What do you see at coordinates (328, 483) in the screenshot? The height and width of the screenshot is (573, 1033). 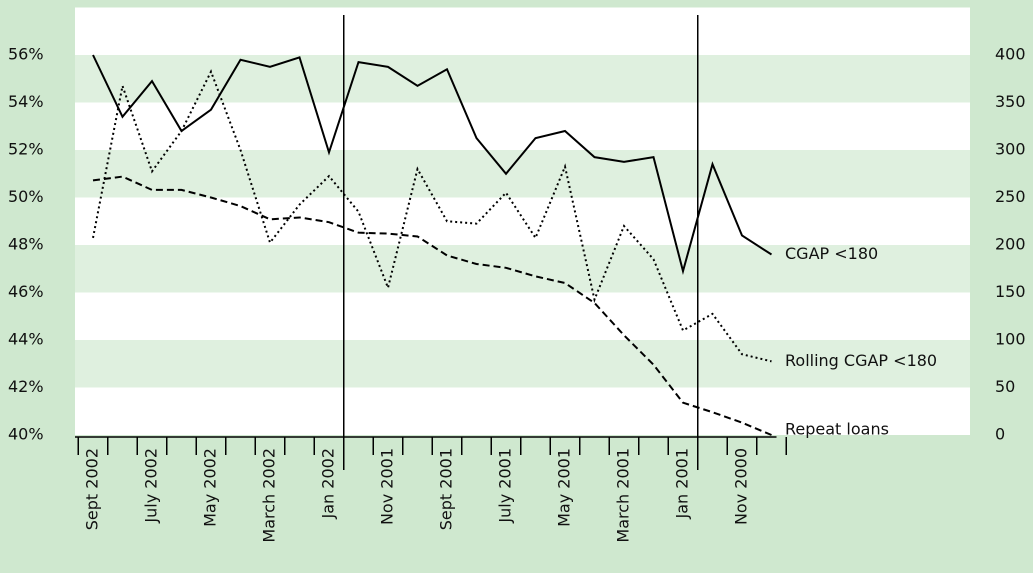 I see `x-tick-label: Jan 2002` at bounding box center [328, 483].